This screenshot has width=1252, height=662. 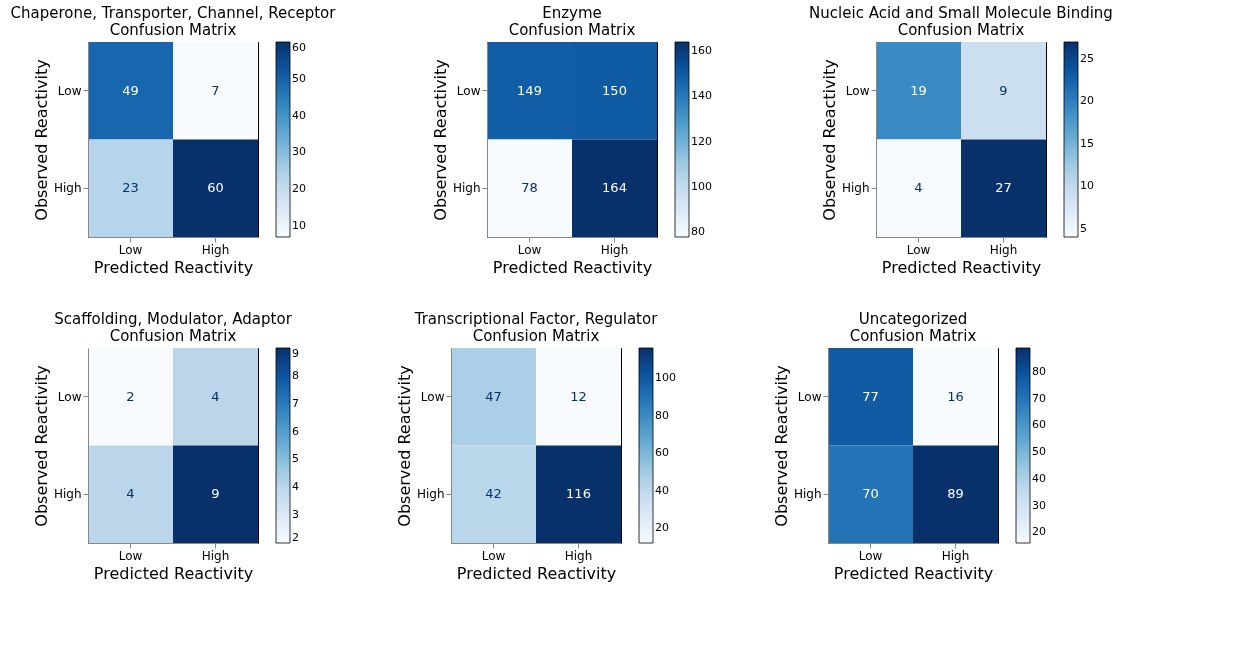 I want to click on data-label: 19, so click(x=918, y=90).